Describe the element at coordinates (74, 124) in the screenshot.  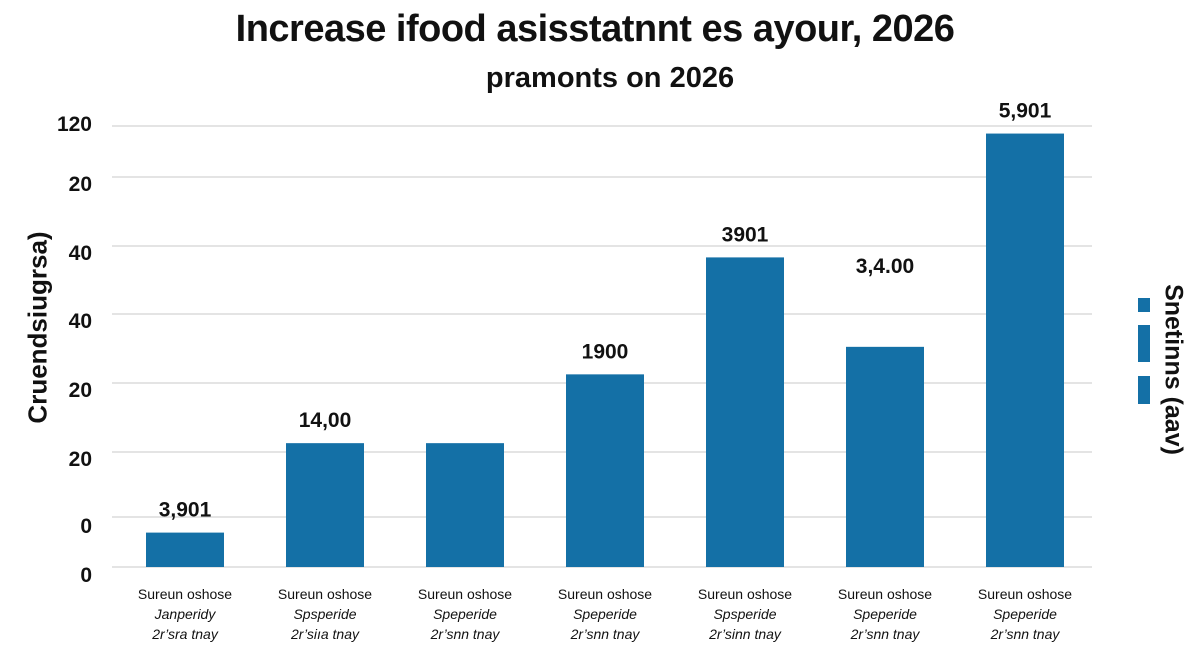
I see `y-tick-label: 120` at that location.